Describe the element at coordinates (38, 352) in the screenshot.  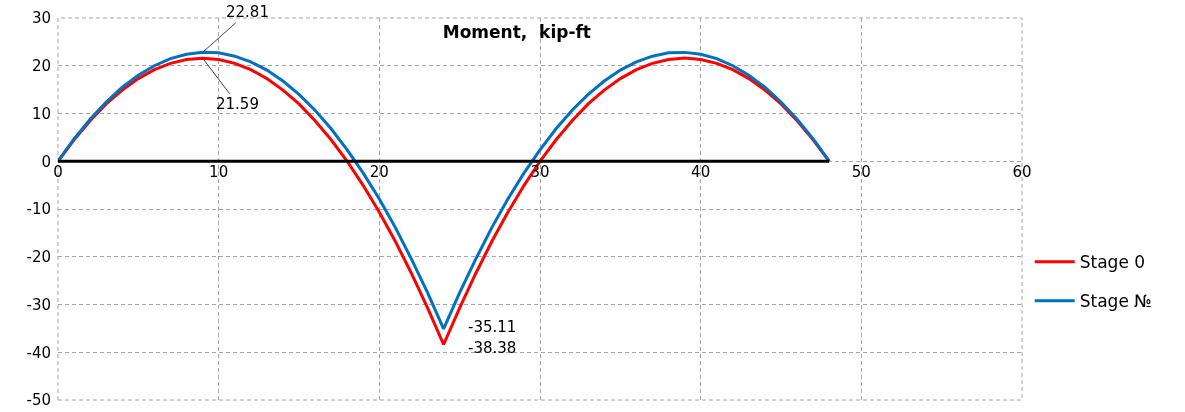
I see `y-tick-label: -40` at that location.